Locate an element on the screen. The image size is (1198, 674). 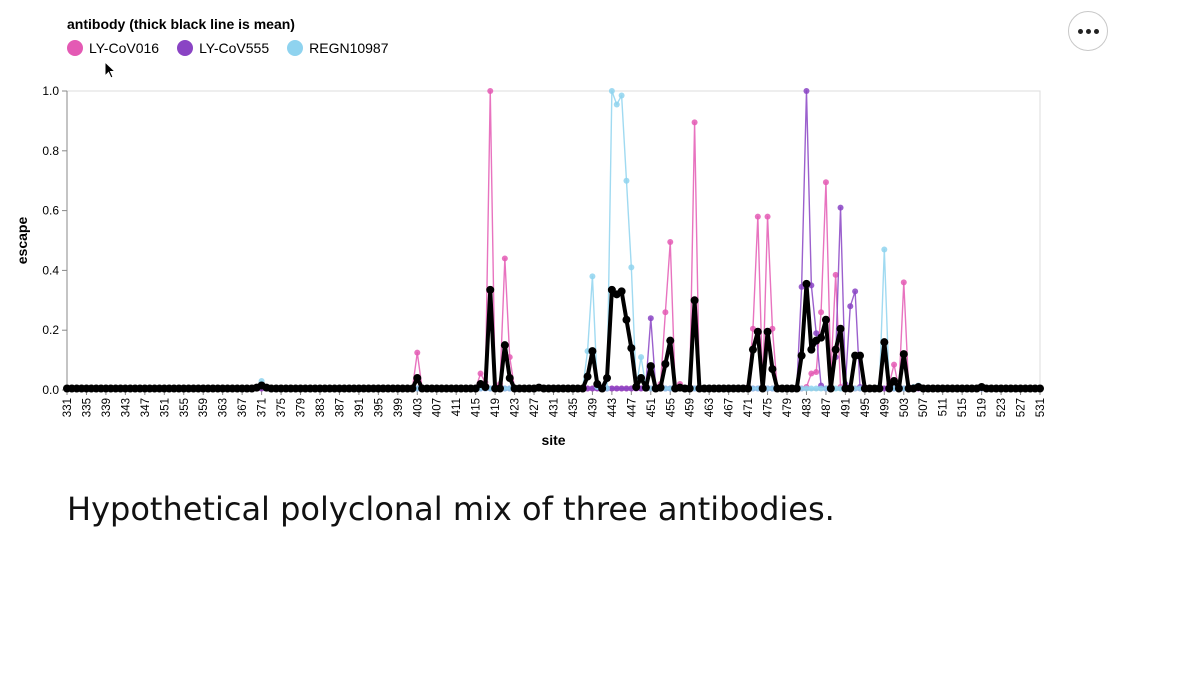
x-axis-title: site is located at coordinates (553, 440).